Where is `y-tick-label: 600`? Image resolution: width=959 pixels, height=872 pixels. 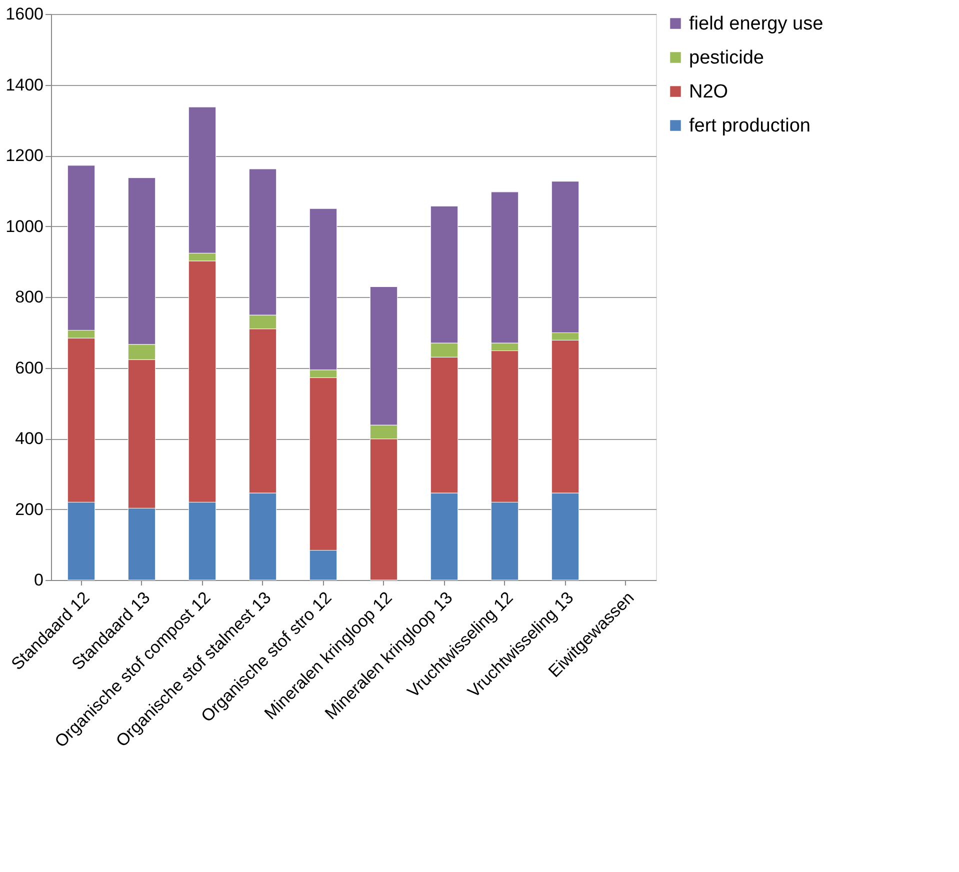 y-tick-label: 600 is located at coordinates (29, 368).